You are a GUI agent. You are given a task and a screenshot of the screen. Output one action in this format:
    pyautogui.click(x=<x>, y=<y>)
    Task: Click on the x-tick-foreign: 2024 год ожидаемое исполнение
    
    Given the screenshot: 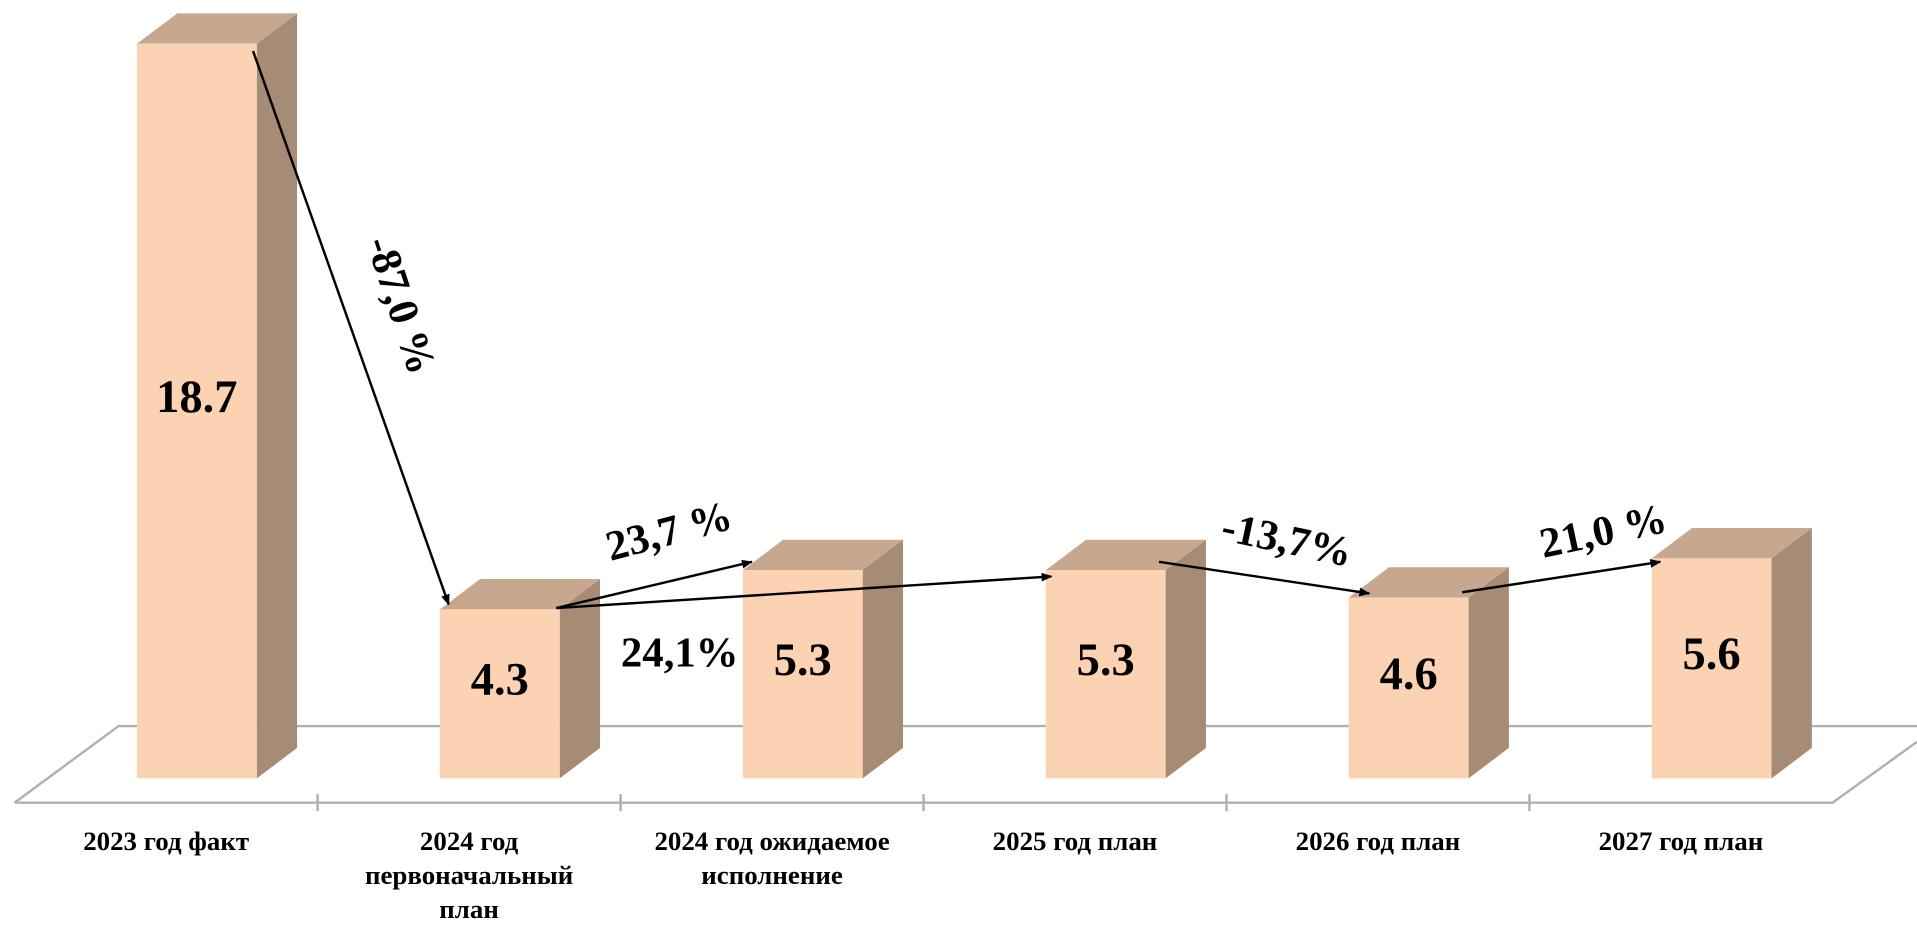 What is the action you would take?
    pyautogui.click(x=772, y=858)
    